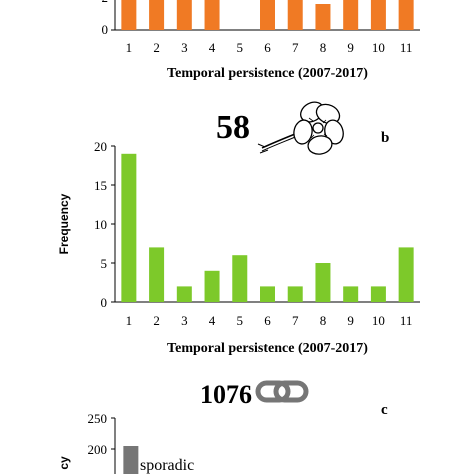  What do you see at coordinates (240, 47) in the screenshot?
I see `panel-a-x-tick-label: 5` at bounding box center [240, 47].